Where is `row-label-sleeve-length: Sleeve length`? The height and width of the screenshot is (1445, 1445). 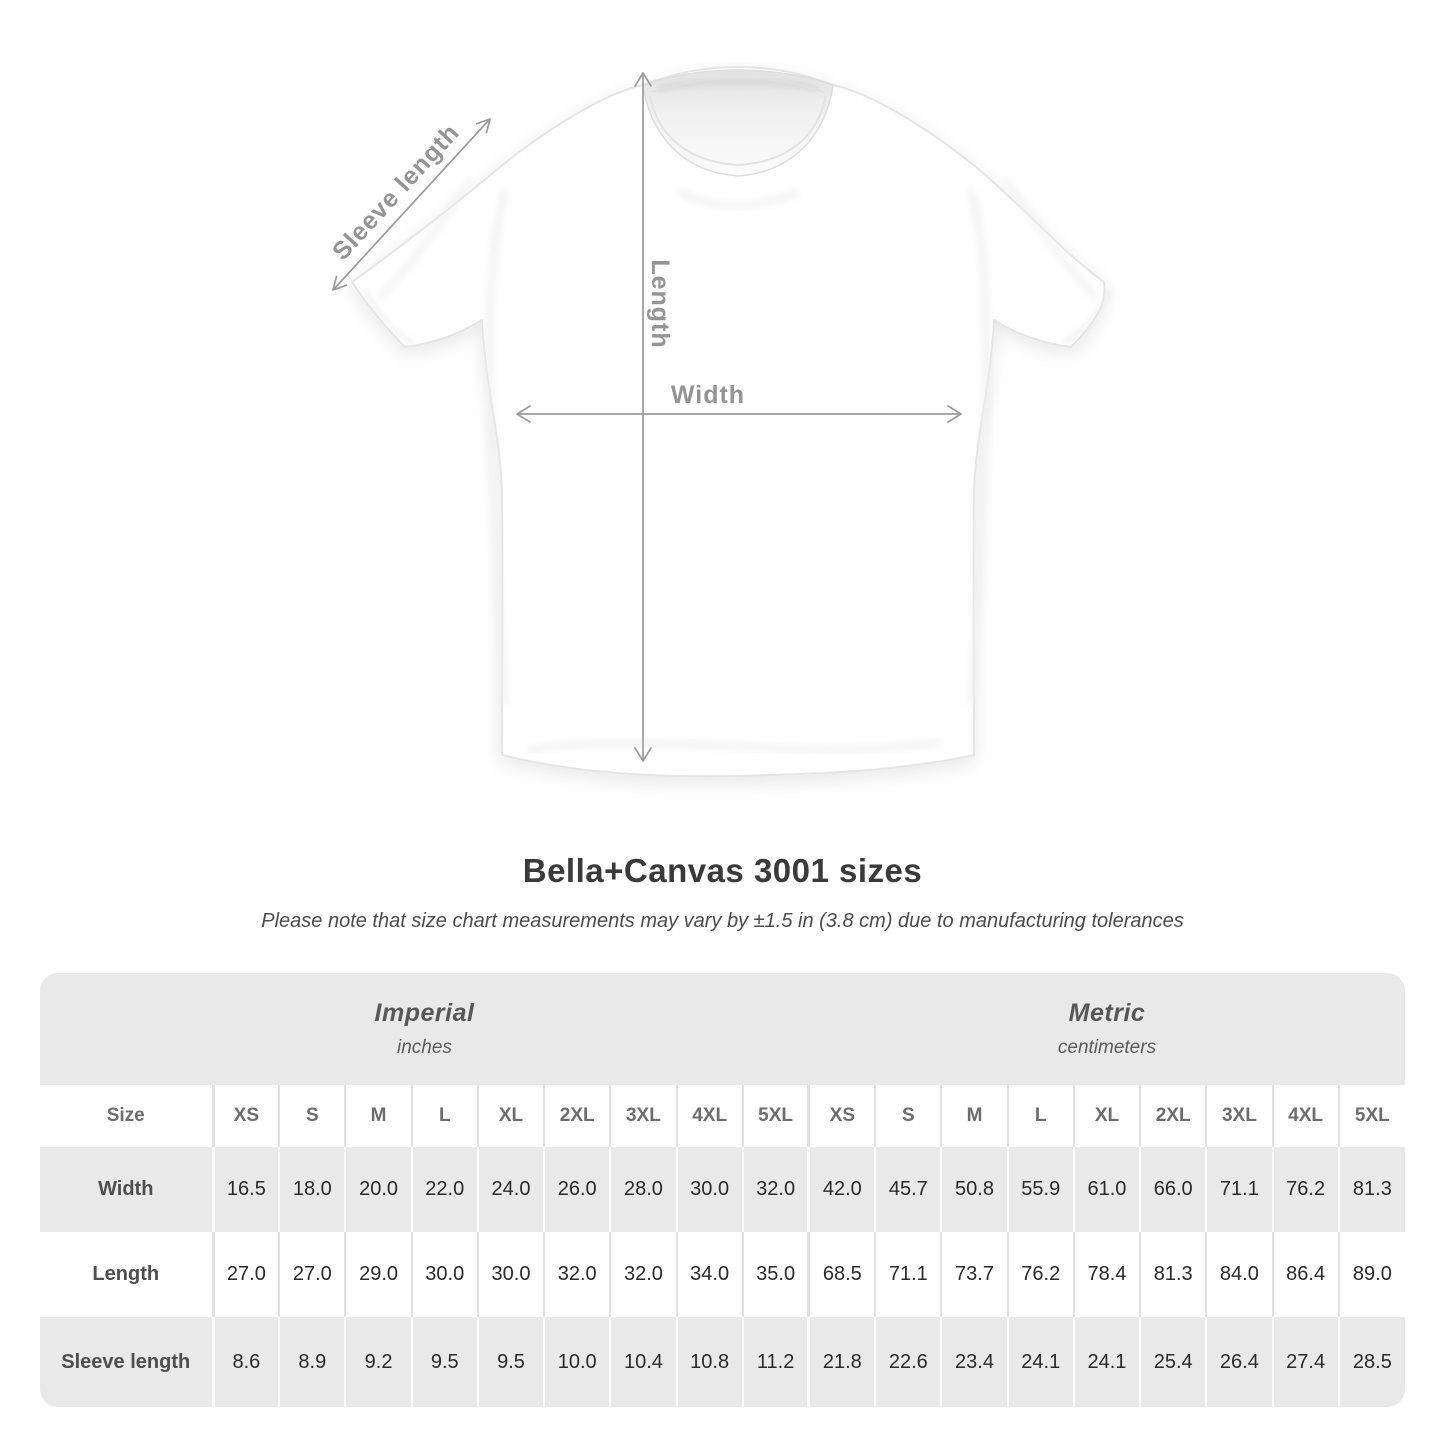 row-label-sleeve-length: Sleeve length is located at coordinates (126, 1362).